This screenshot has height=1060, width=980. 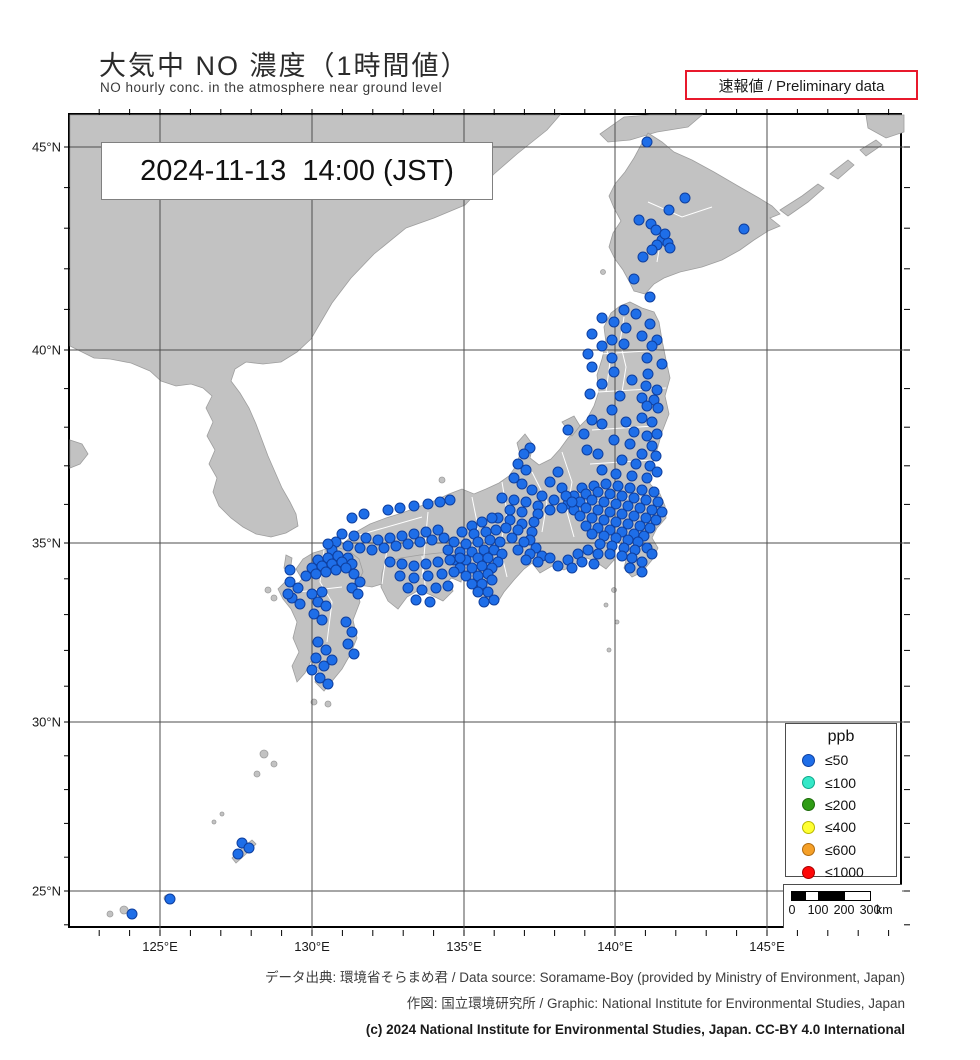 I want to click on scalebar-bar, so click(x=831, y=896).